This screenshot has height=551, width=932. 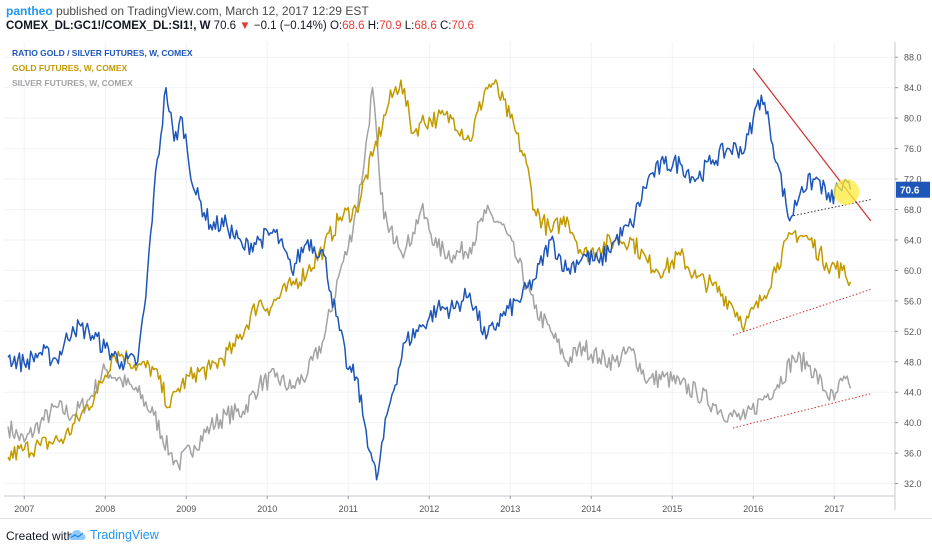 I want to click on last-value-badge, so click(x=913, y=189).